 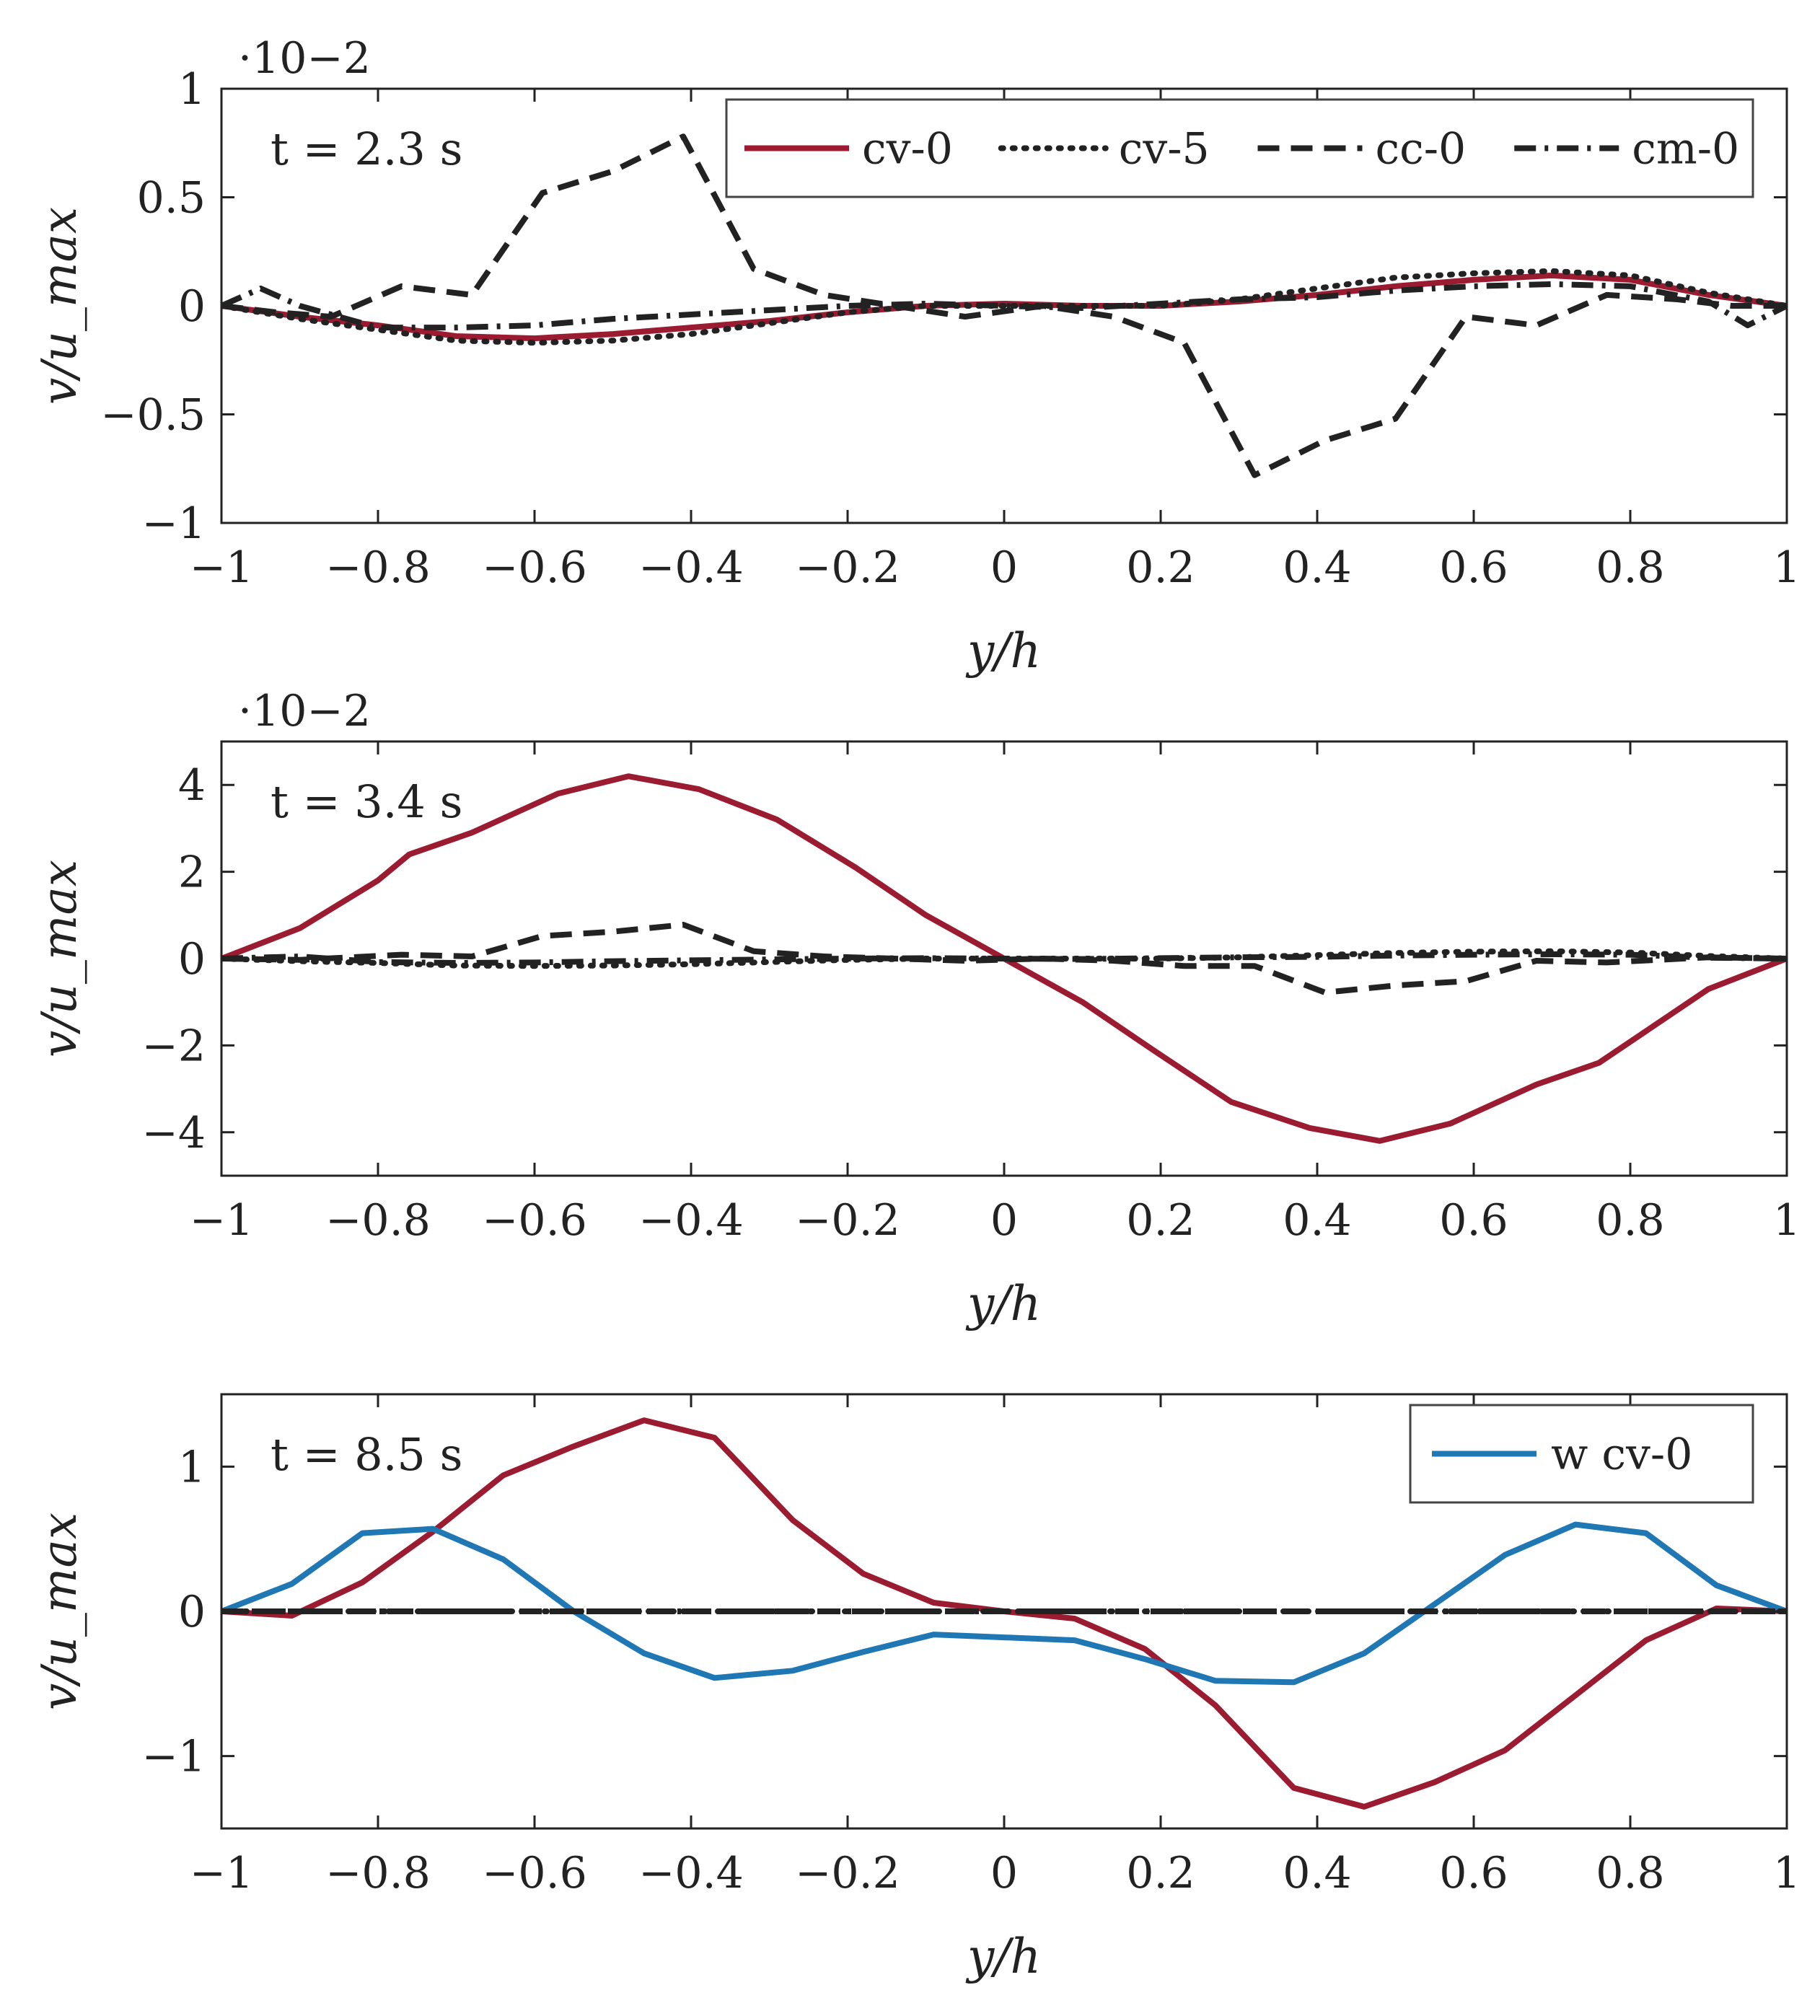 I want to click on y-tick-label: −2, so click(x=174, y=1046).